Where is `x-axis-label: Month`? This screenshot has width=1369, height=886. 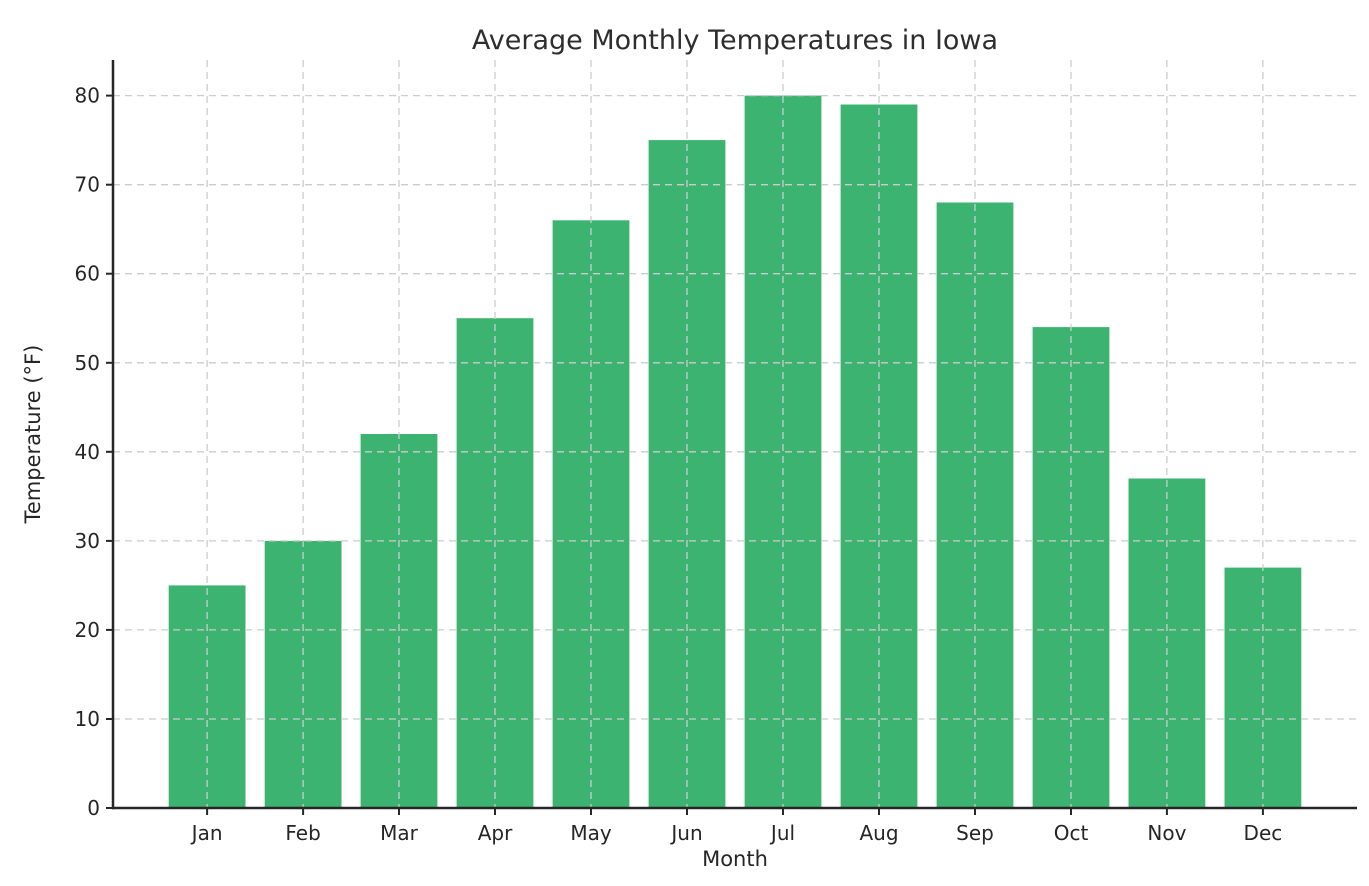
x-axis-label: Month is located at coordinates (735, 859).